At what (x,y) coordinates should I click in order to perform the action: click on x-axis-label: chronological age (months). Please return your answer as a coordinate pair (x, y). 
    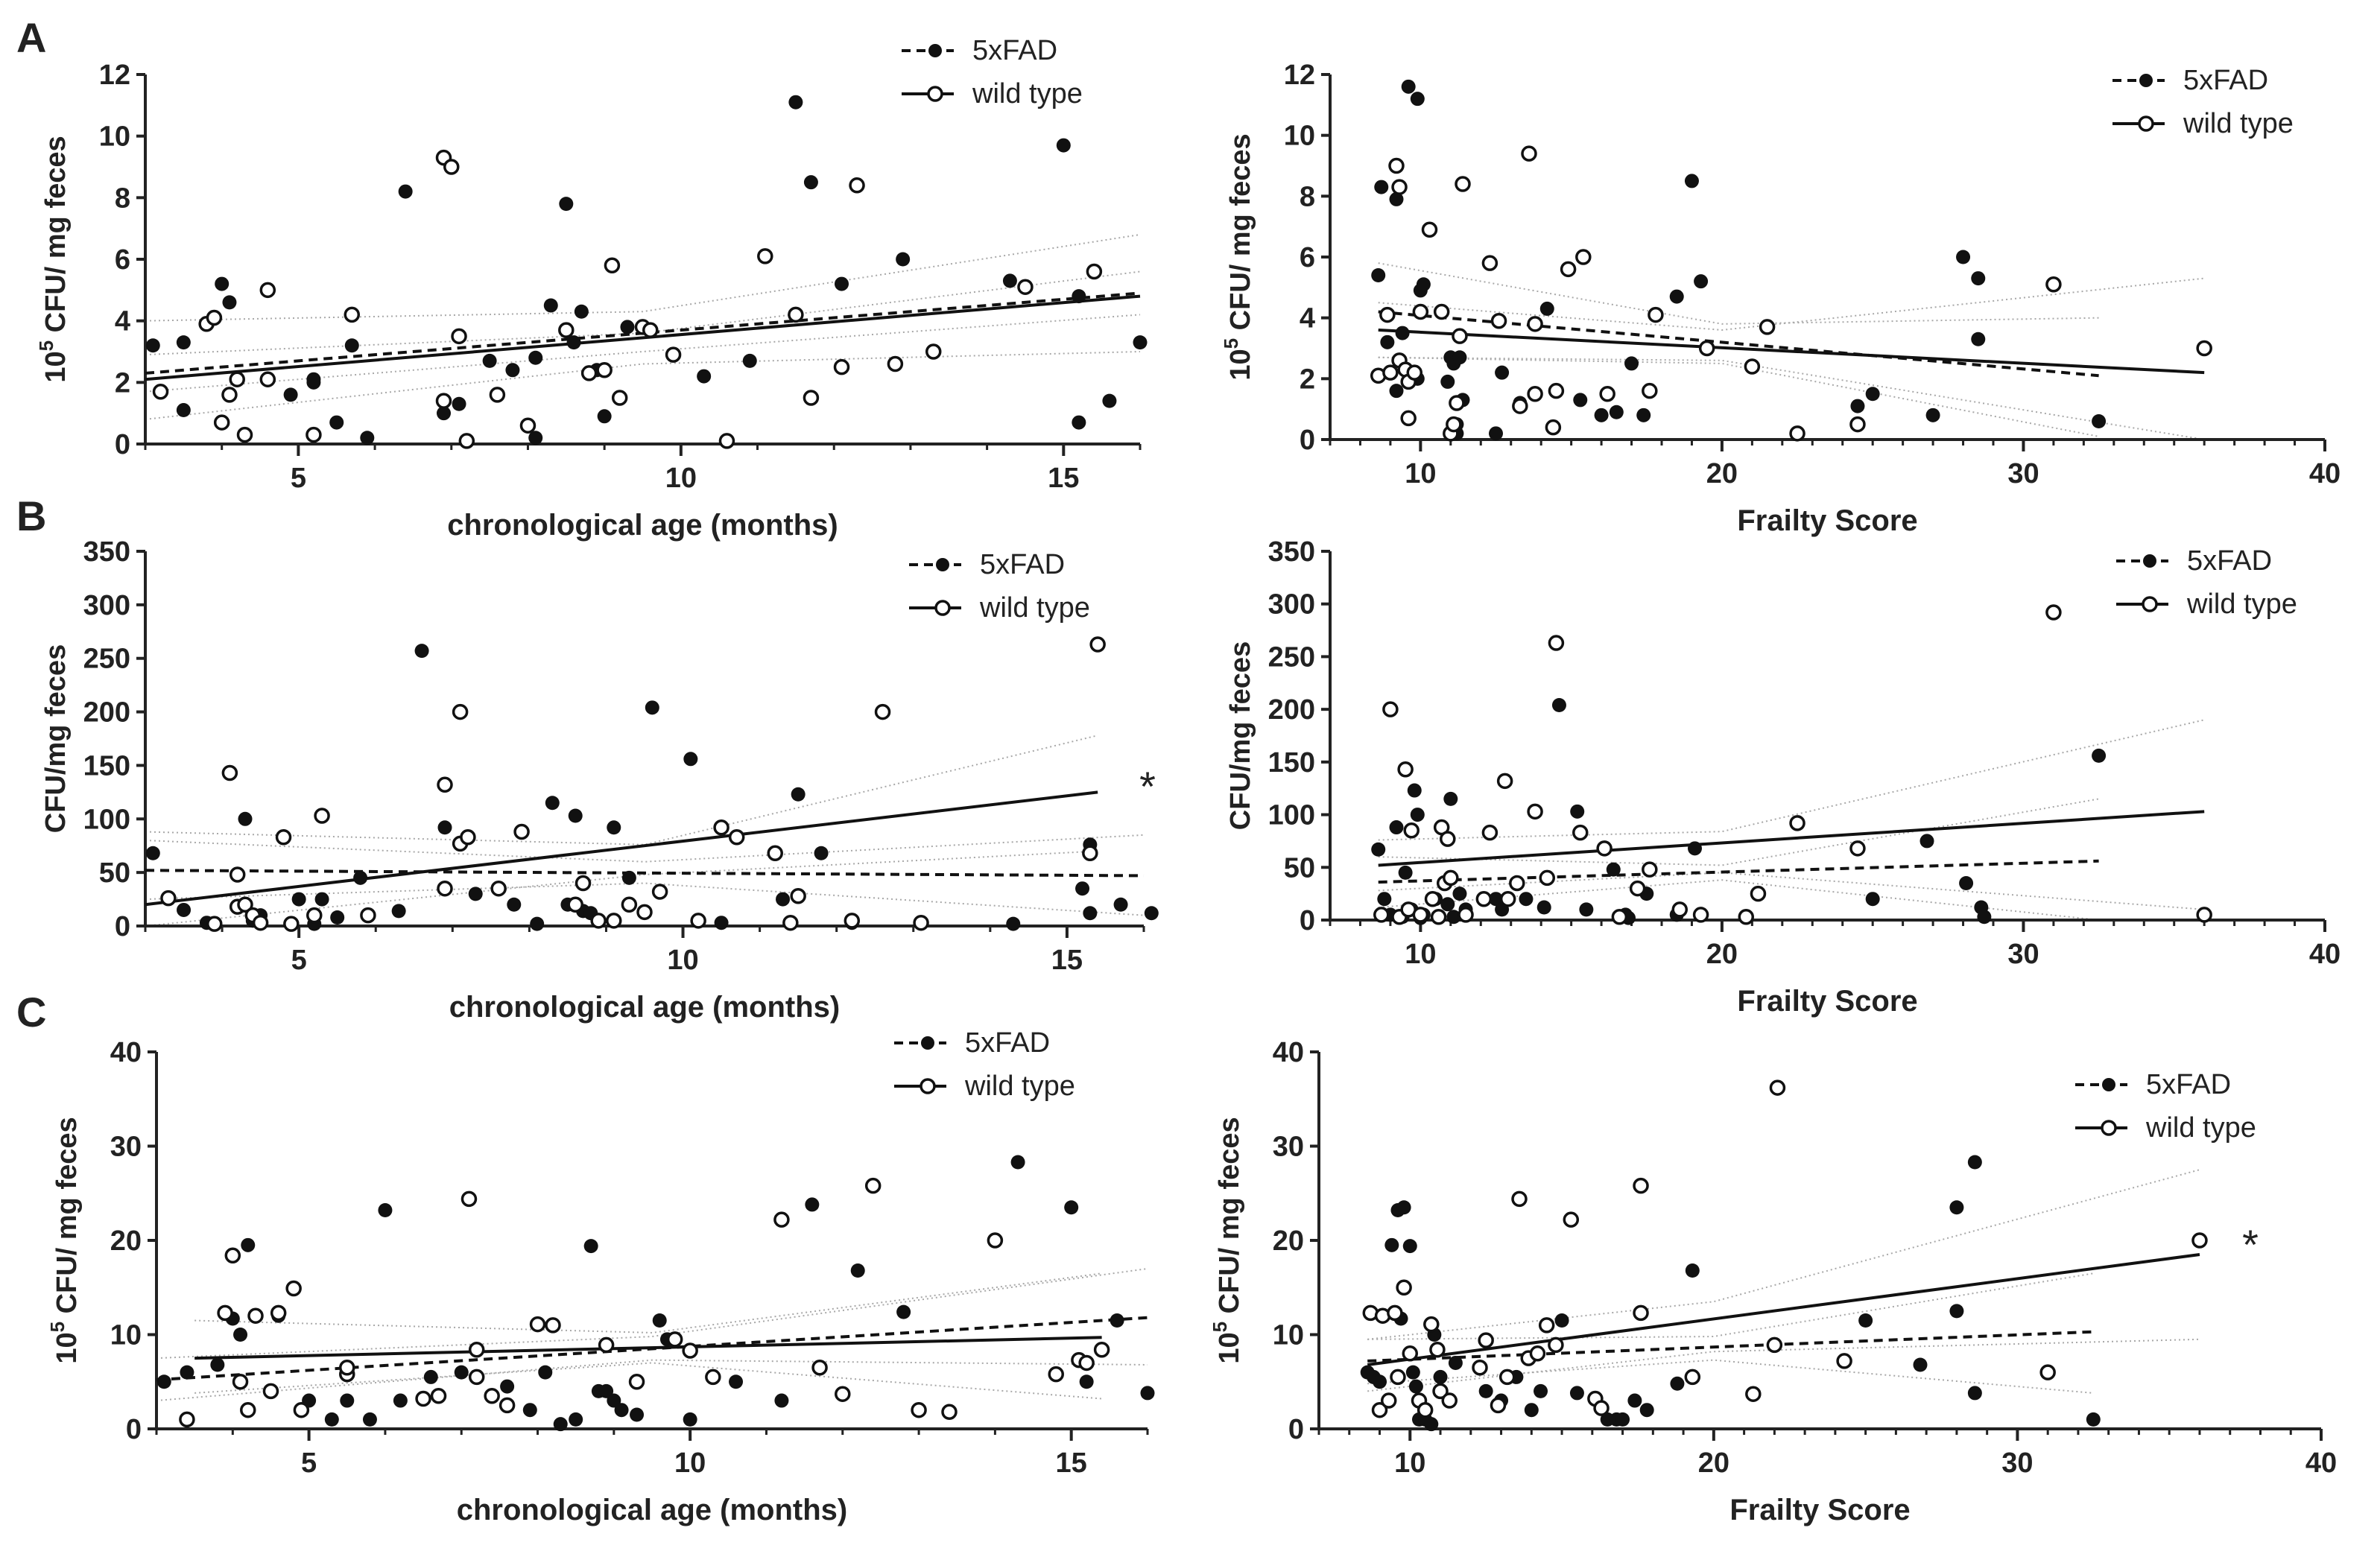
    Looking at the image, I should click on (642, 525).